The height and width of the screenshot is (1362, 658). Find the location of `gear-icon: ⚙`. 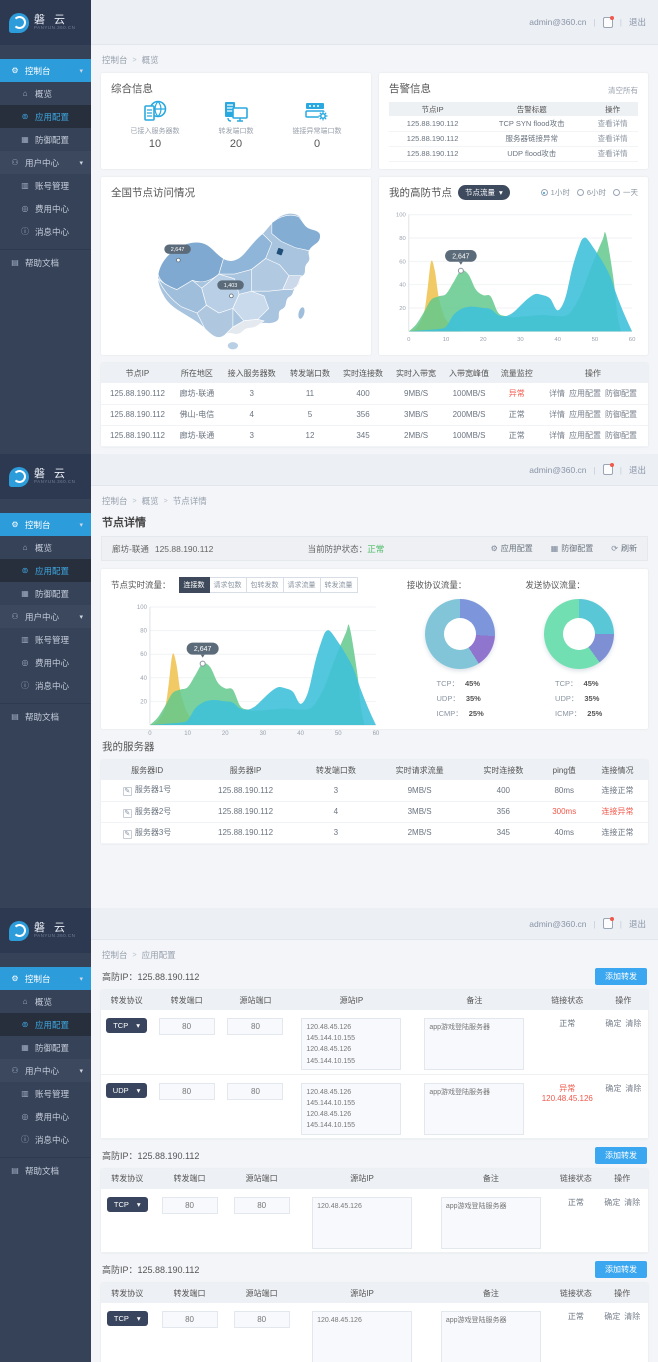

gear-icon: ⚙ is located at coordinates (494, 548).